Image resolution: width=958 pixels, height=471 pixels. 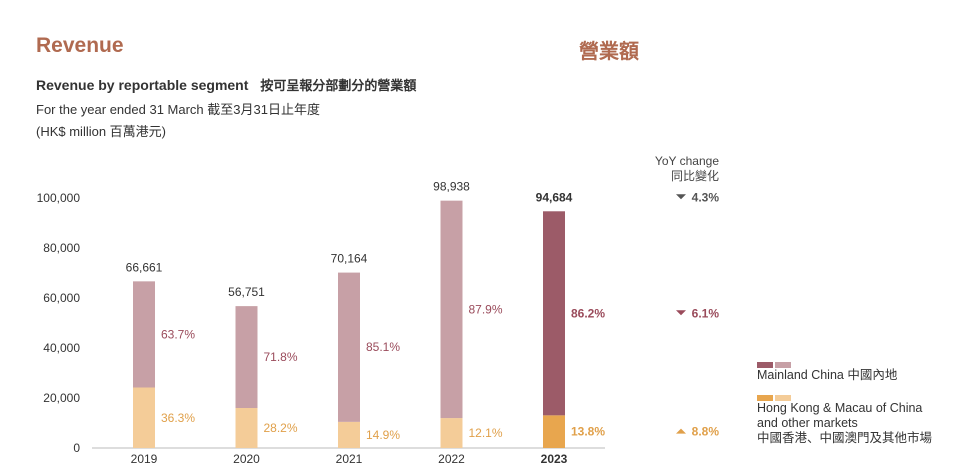 What do you see at coordinates (486, 309) in the screenshot?
I see `pct-label-mainland: 87.9%` at bounding box center [486, 309].